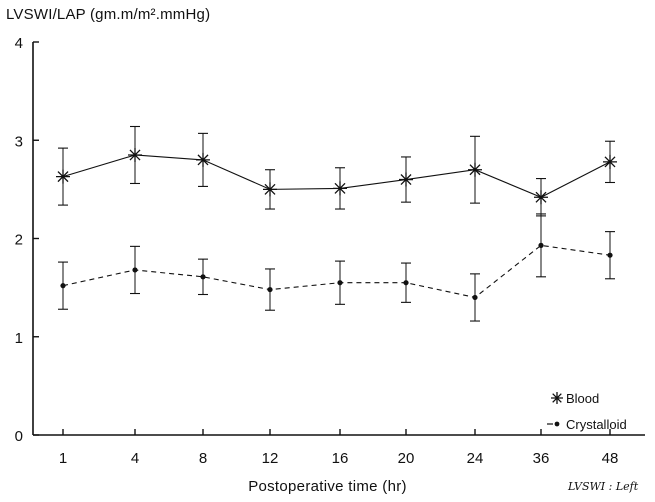  What do you see at coordinates (135, 458) in the screenshot?
I see `x-tick-label-4: 4` at bounding box center [135, 458].